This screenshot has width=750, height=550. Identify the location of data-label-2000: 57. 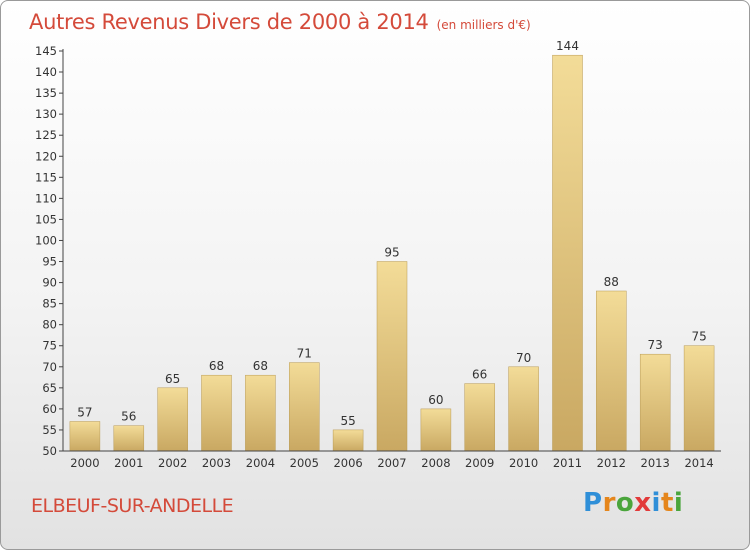
(84, 413).